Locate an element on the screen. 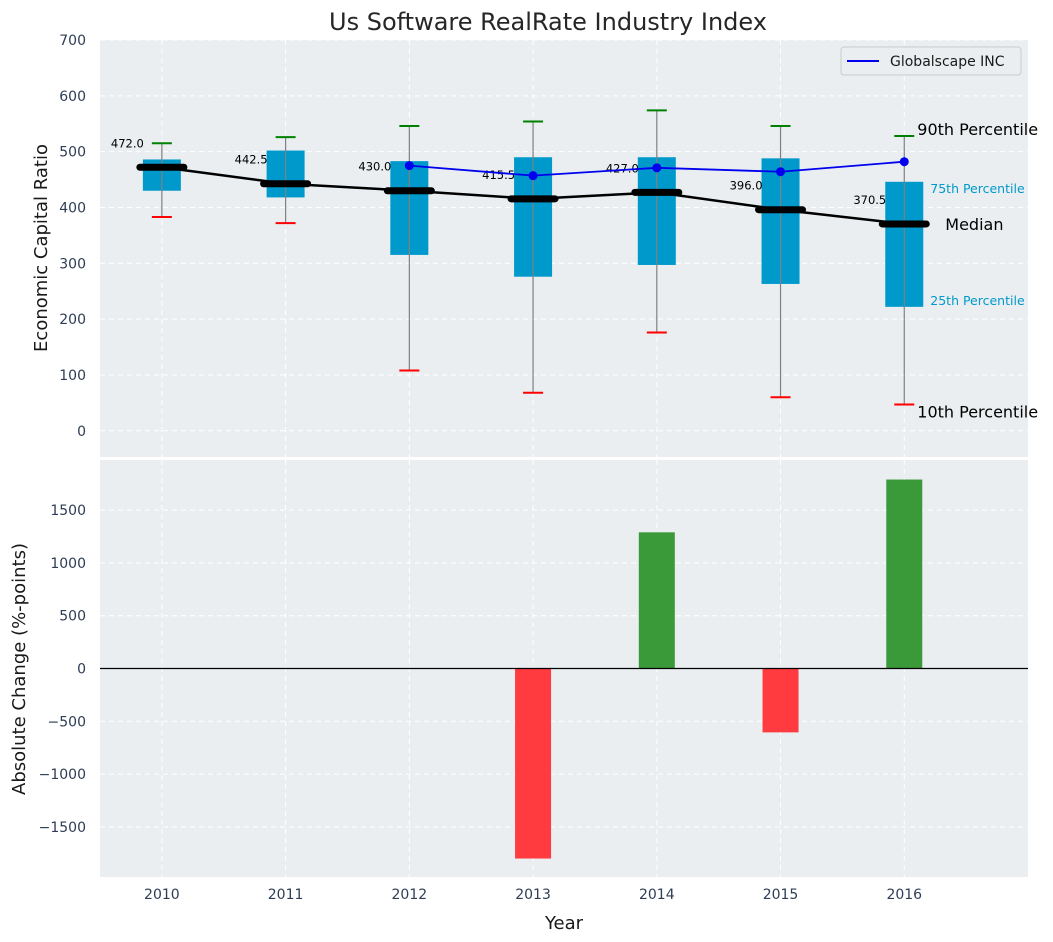 This screenshot has width=1053, height=942. y-tick-label: −1500 is located at coordinates (62, 828).